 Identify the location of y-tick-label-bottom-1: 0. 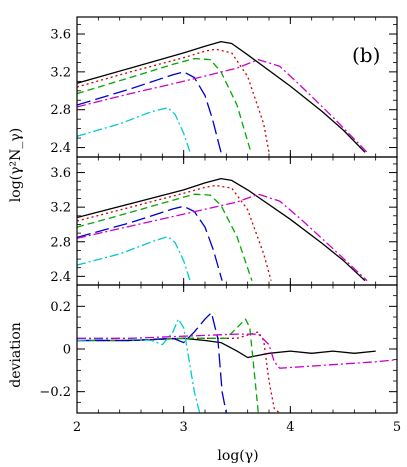
(67, 350).